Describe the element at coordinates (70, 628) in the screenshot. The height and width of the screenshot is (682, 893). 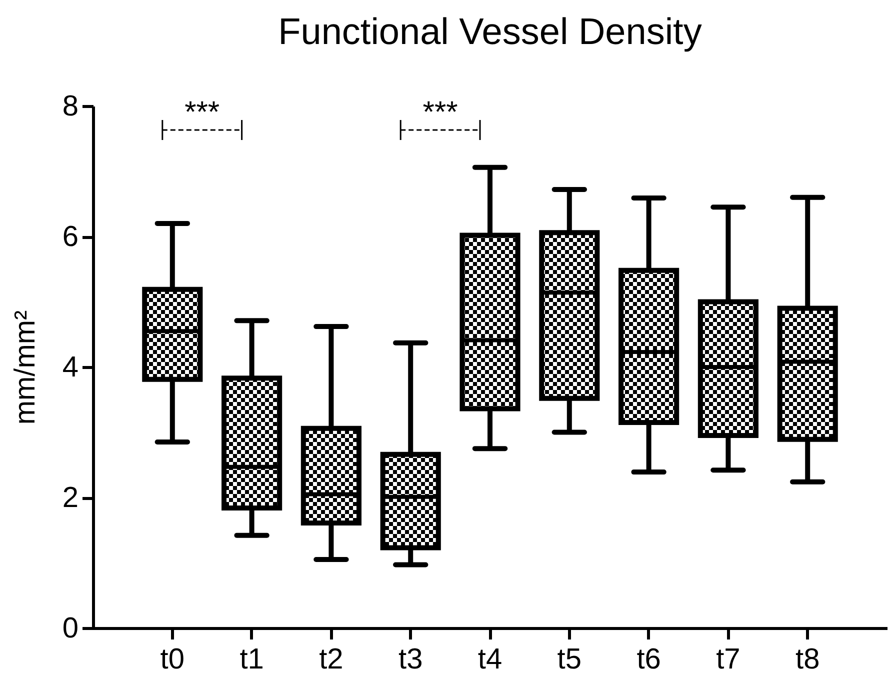
I see `y-tick-label: 0` at that location.